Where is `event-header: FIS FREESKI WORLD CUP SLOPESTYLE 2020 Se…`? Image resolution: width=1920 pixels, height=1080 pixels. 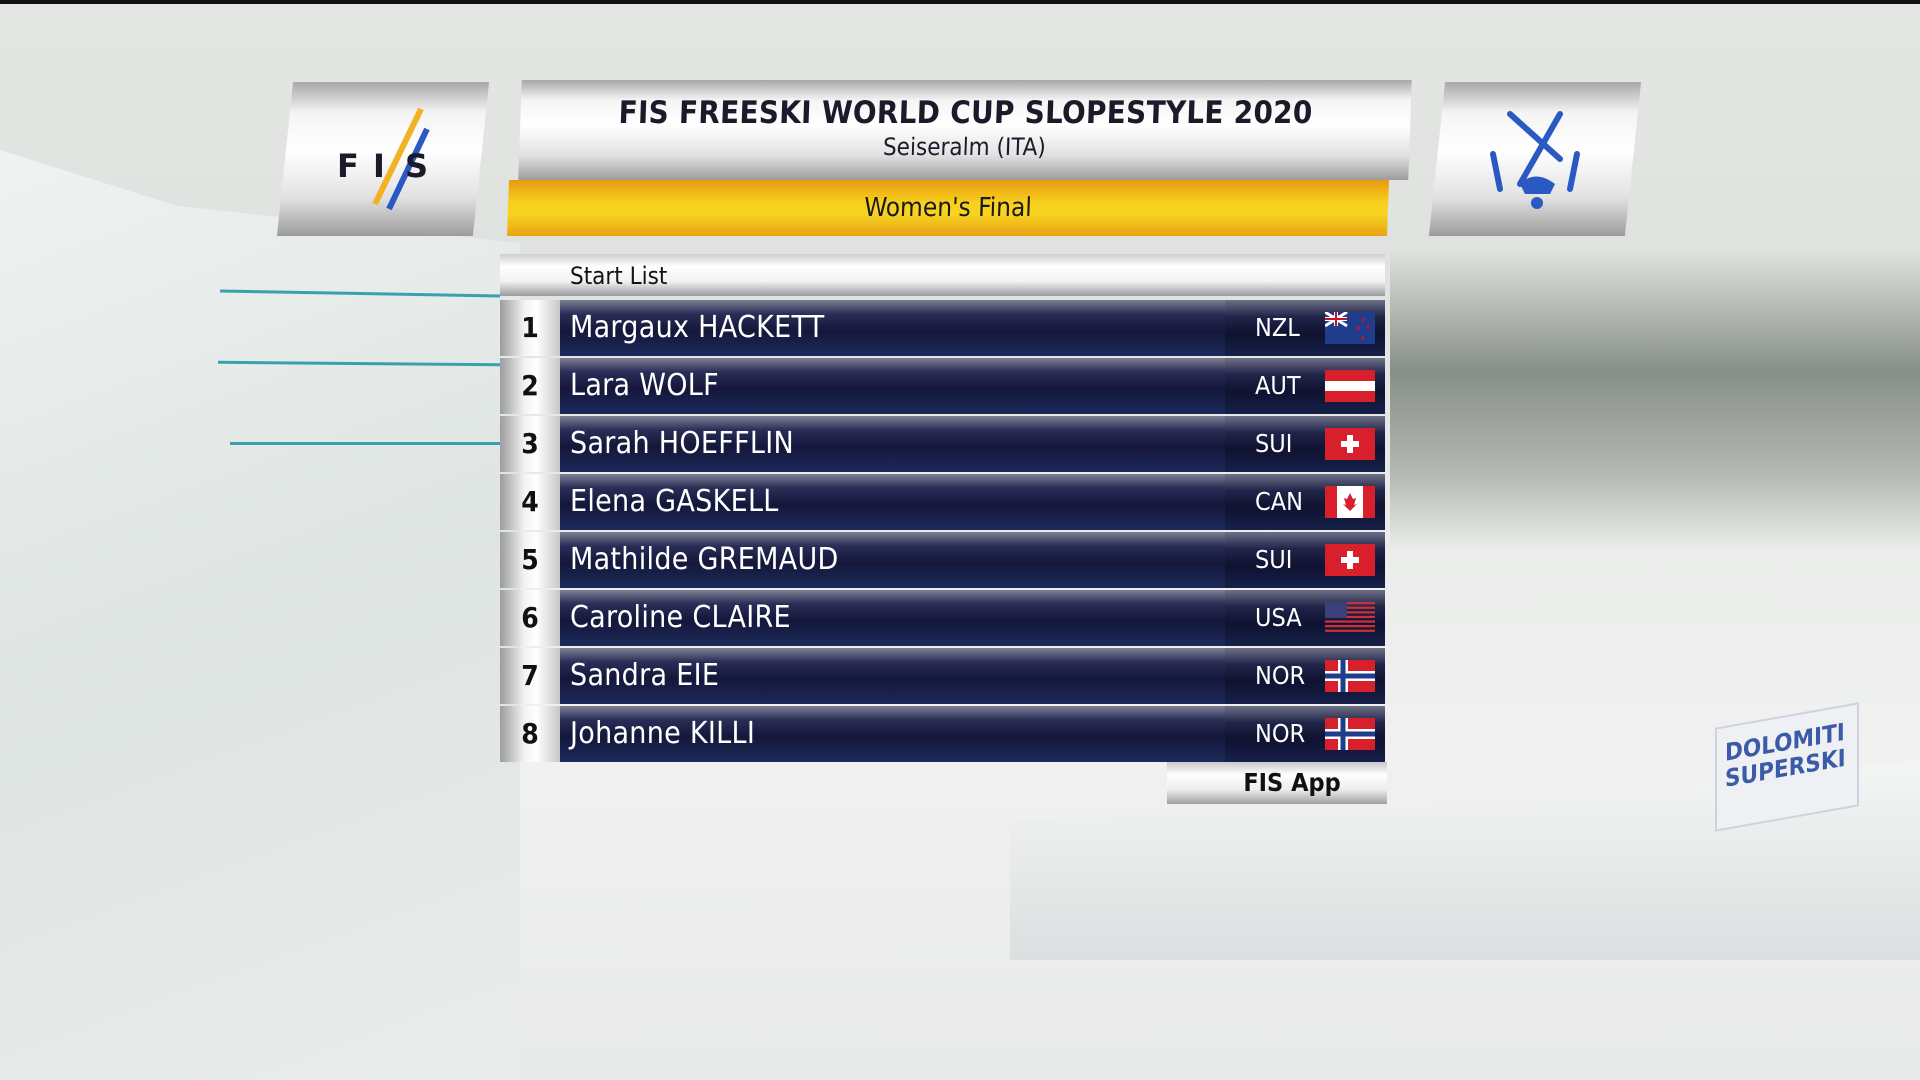
event-header: FIS FREESKI WORLD CUP SLOPESTYLE 2020 Se… is located at coordinates (965, 130).